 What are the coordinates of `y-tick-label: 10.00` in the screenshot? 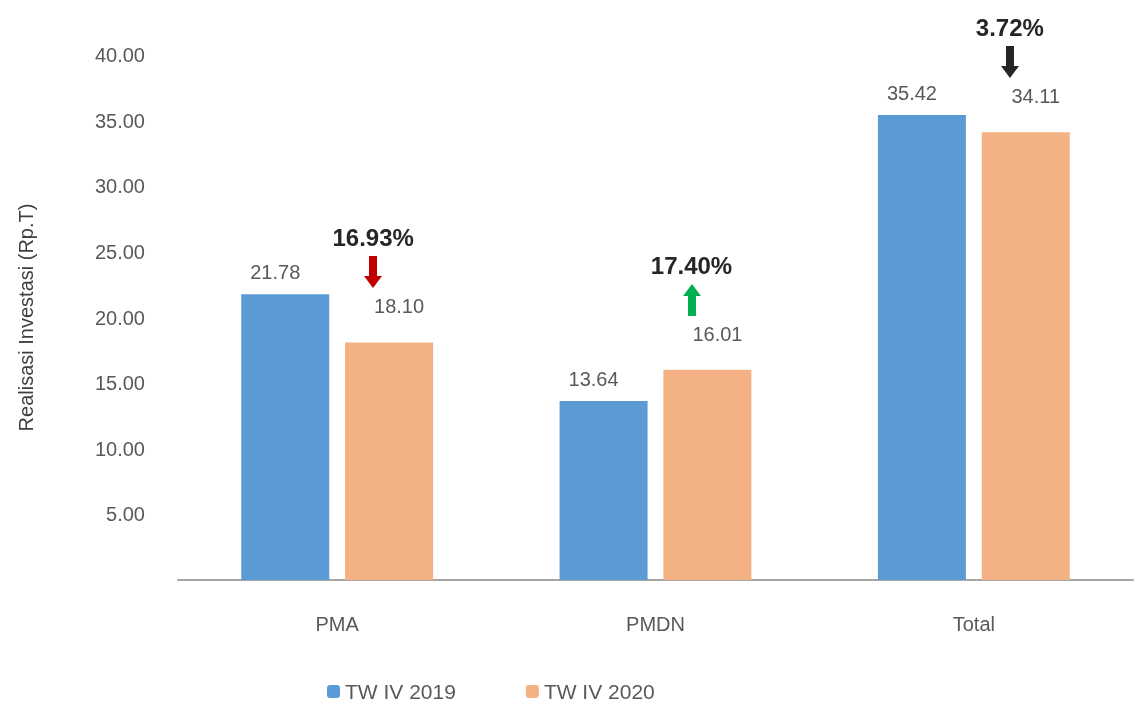 It's located at (119, 448).